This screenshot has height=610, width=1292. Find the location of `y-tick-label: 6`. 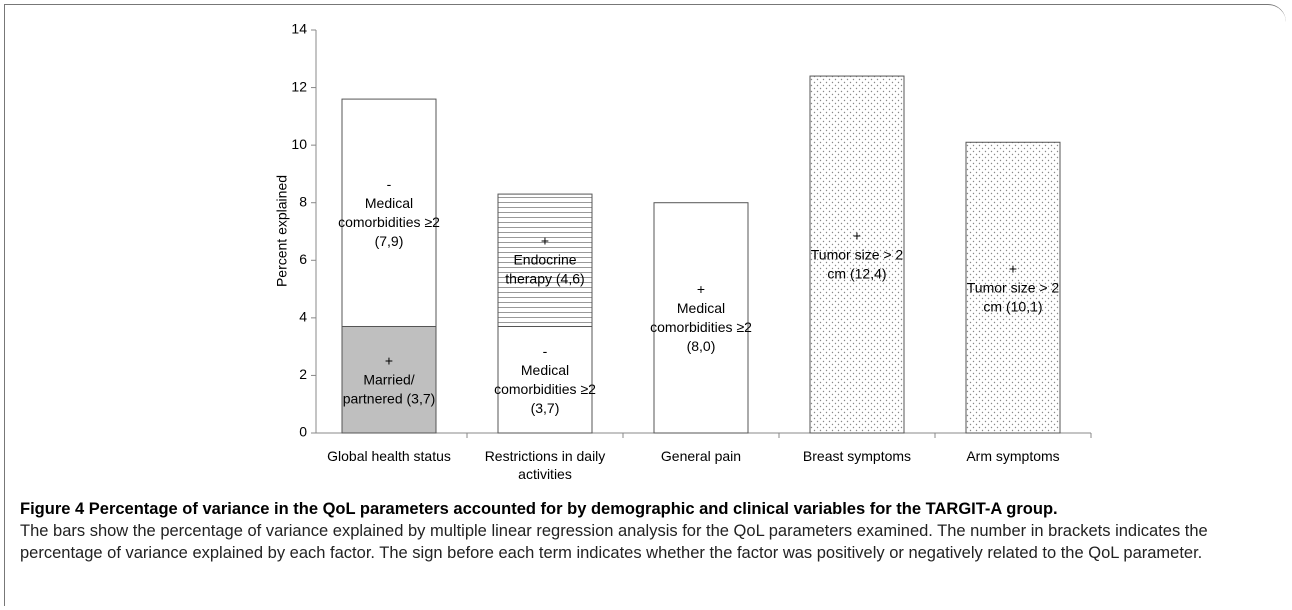

y-tick-label: 6 is located at coordinates (303, 259).